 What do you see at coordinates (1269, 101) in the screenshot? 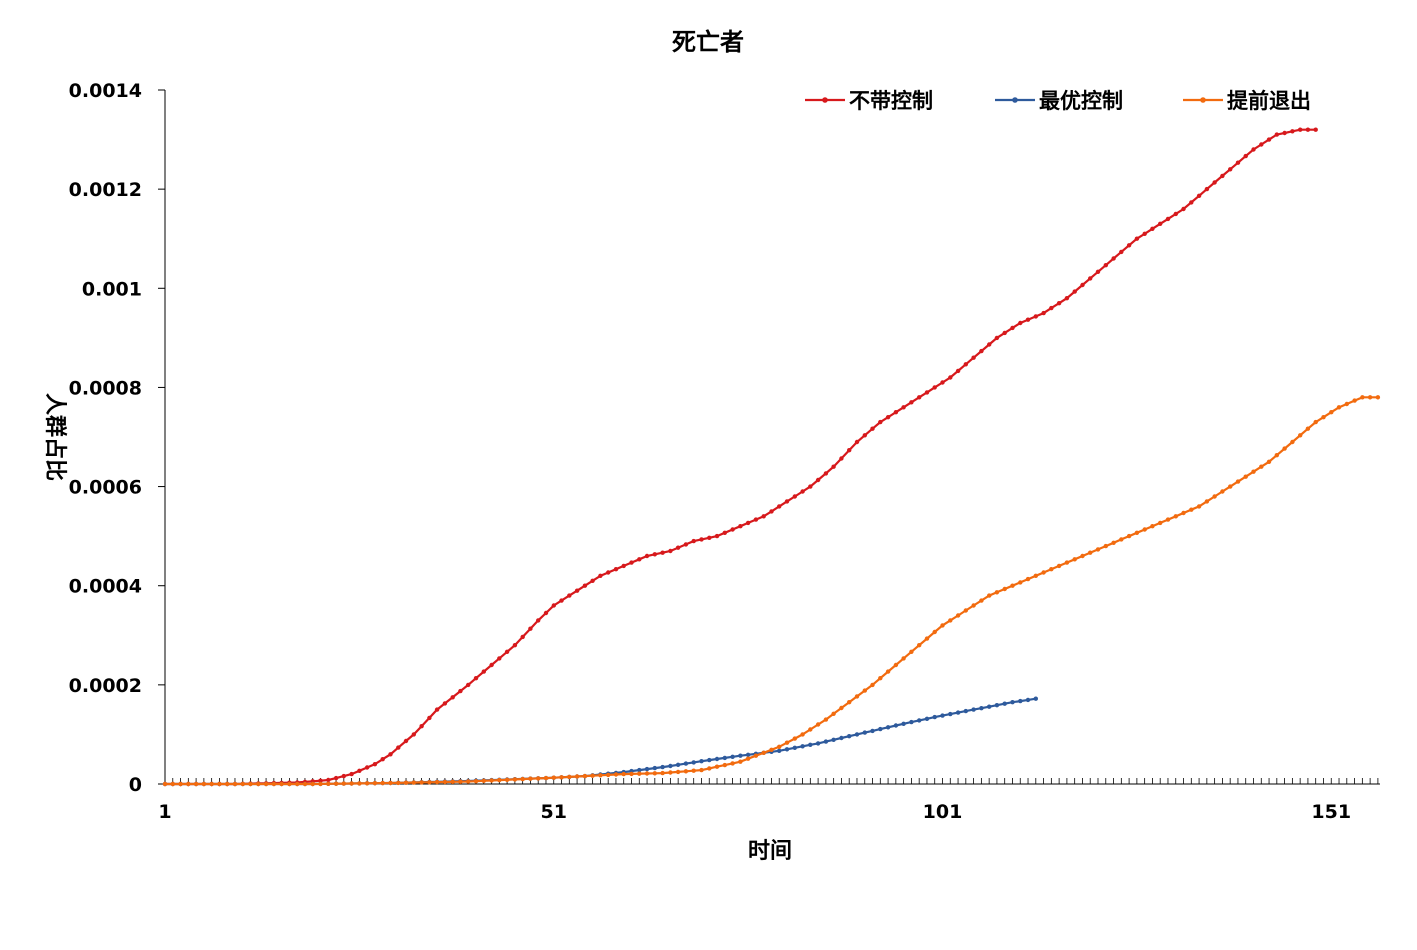
I see `legend-label: 提前退出` at bounding box center [1269, 101].